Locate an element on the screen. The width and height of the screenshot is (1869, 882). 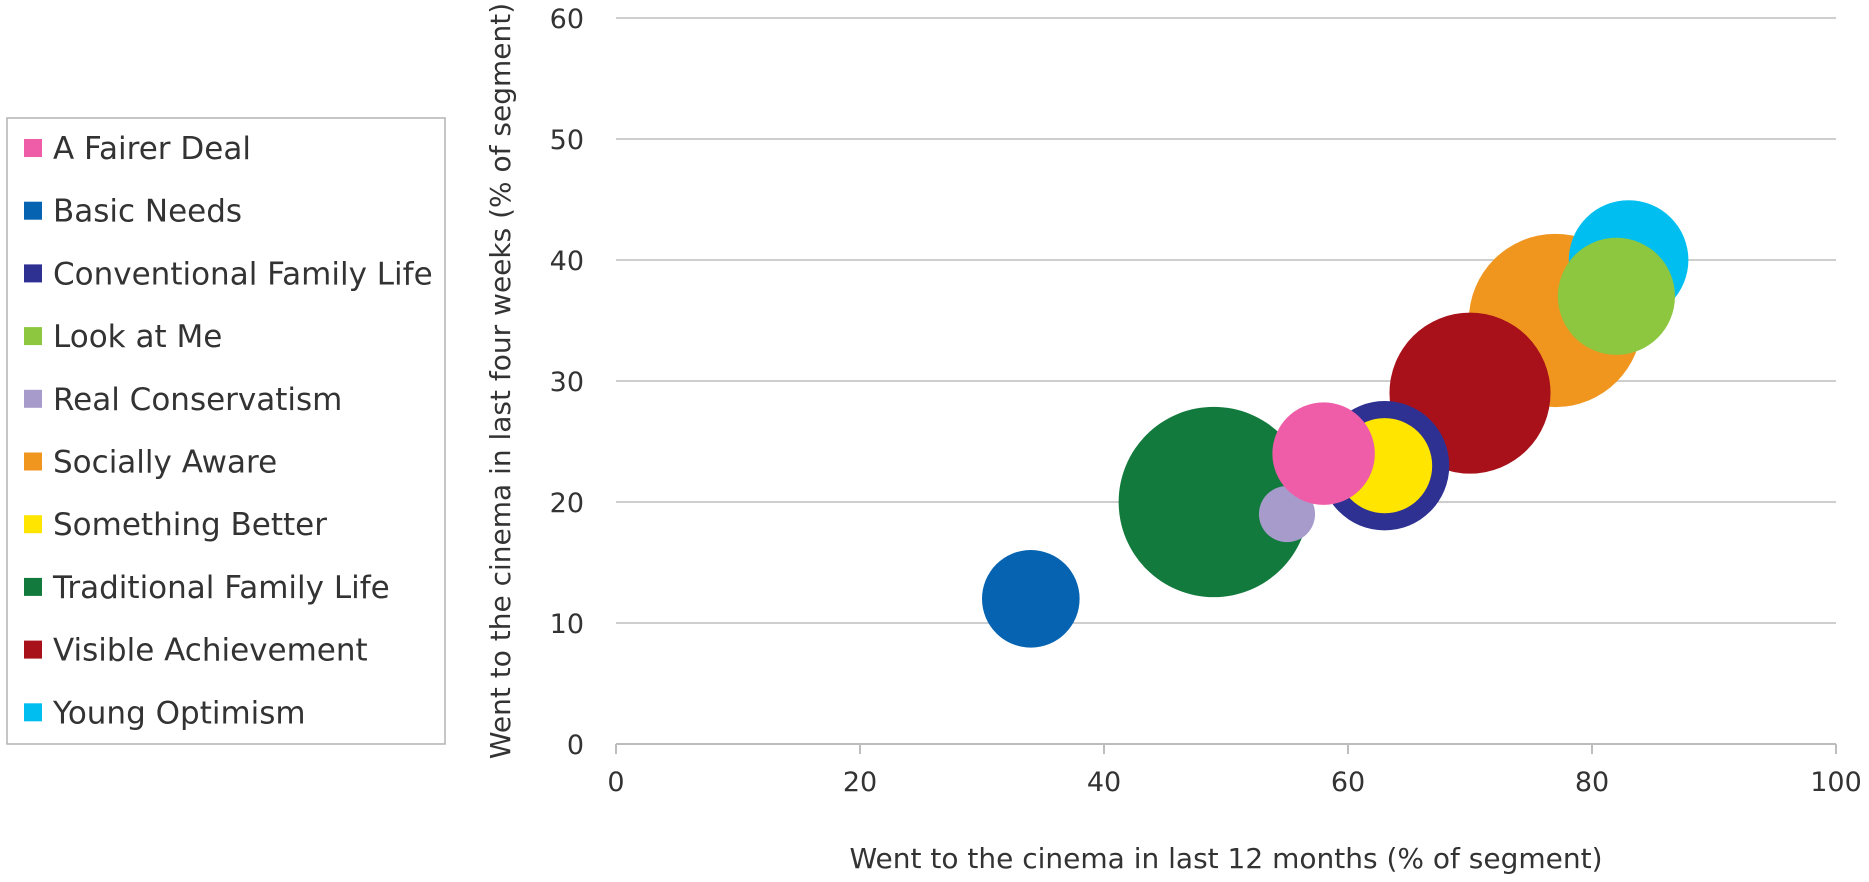
legend-swatch-something-better is located at coordinates (33, 524).